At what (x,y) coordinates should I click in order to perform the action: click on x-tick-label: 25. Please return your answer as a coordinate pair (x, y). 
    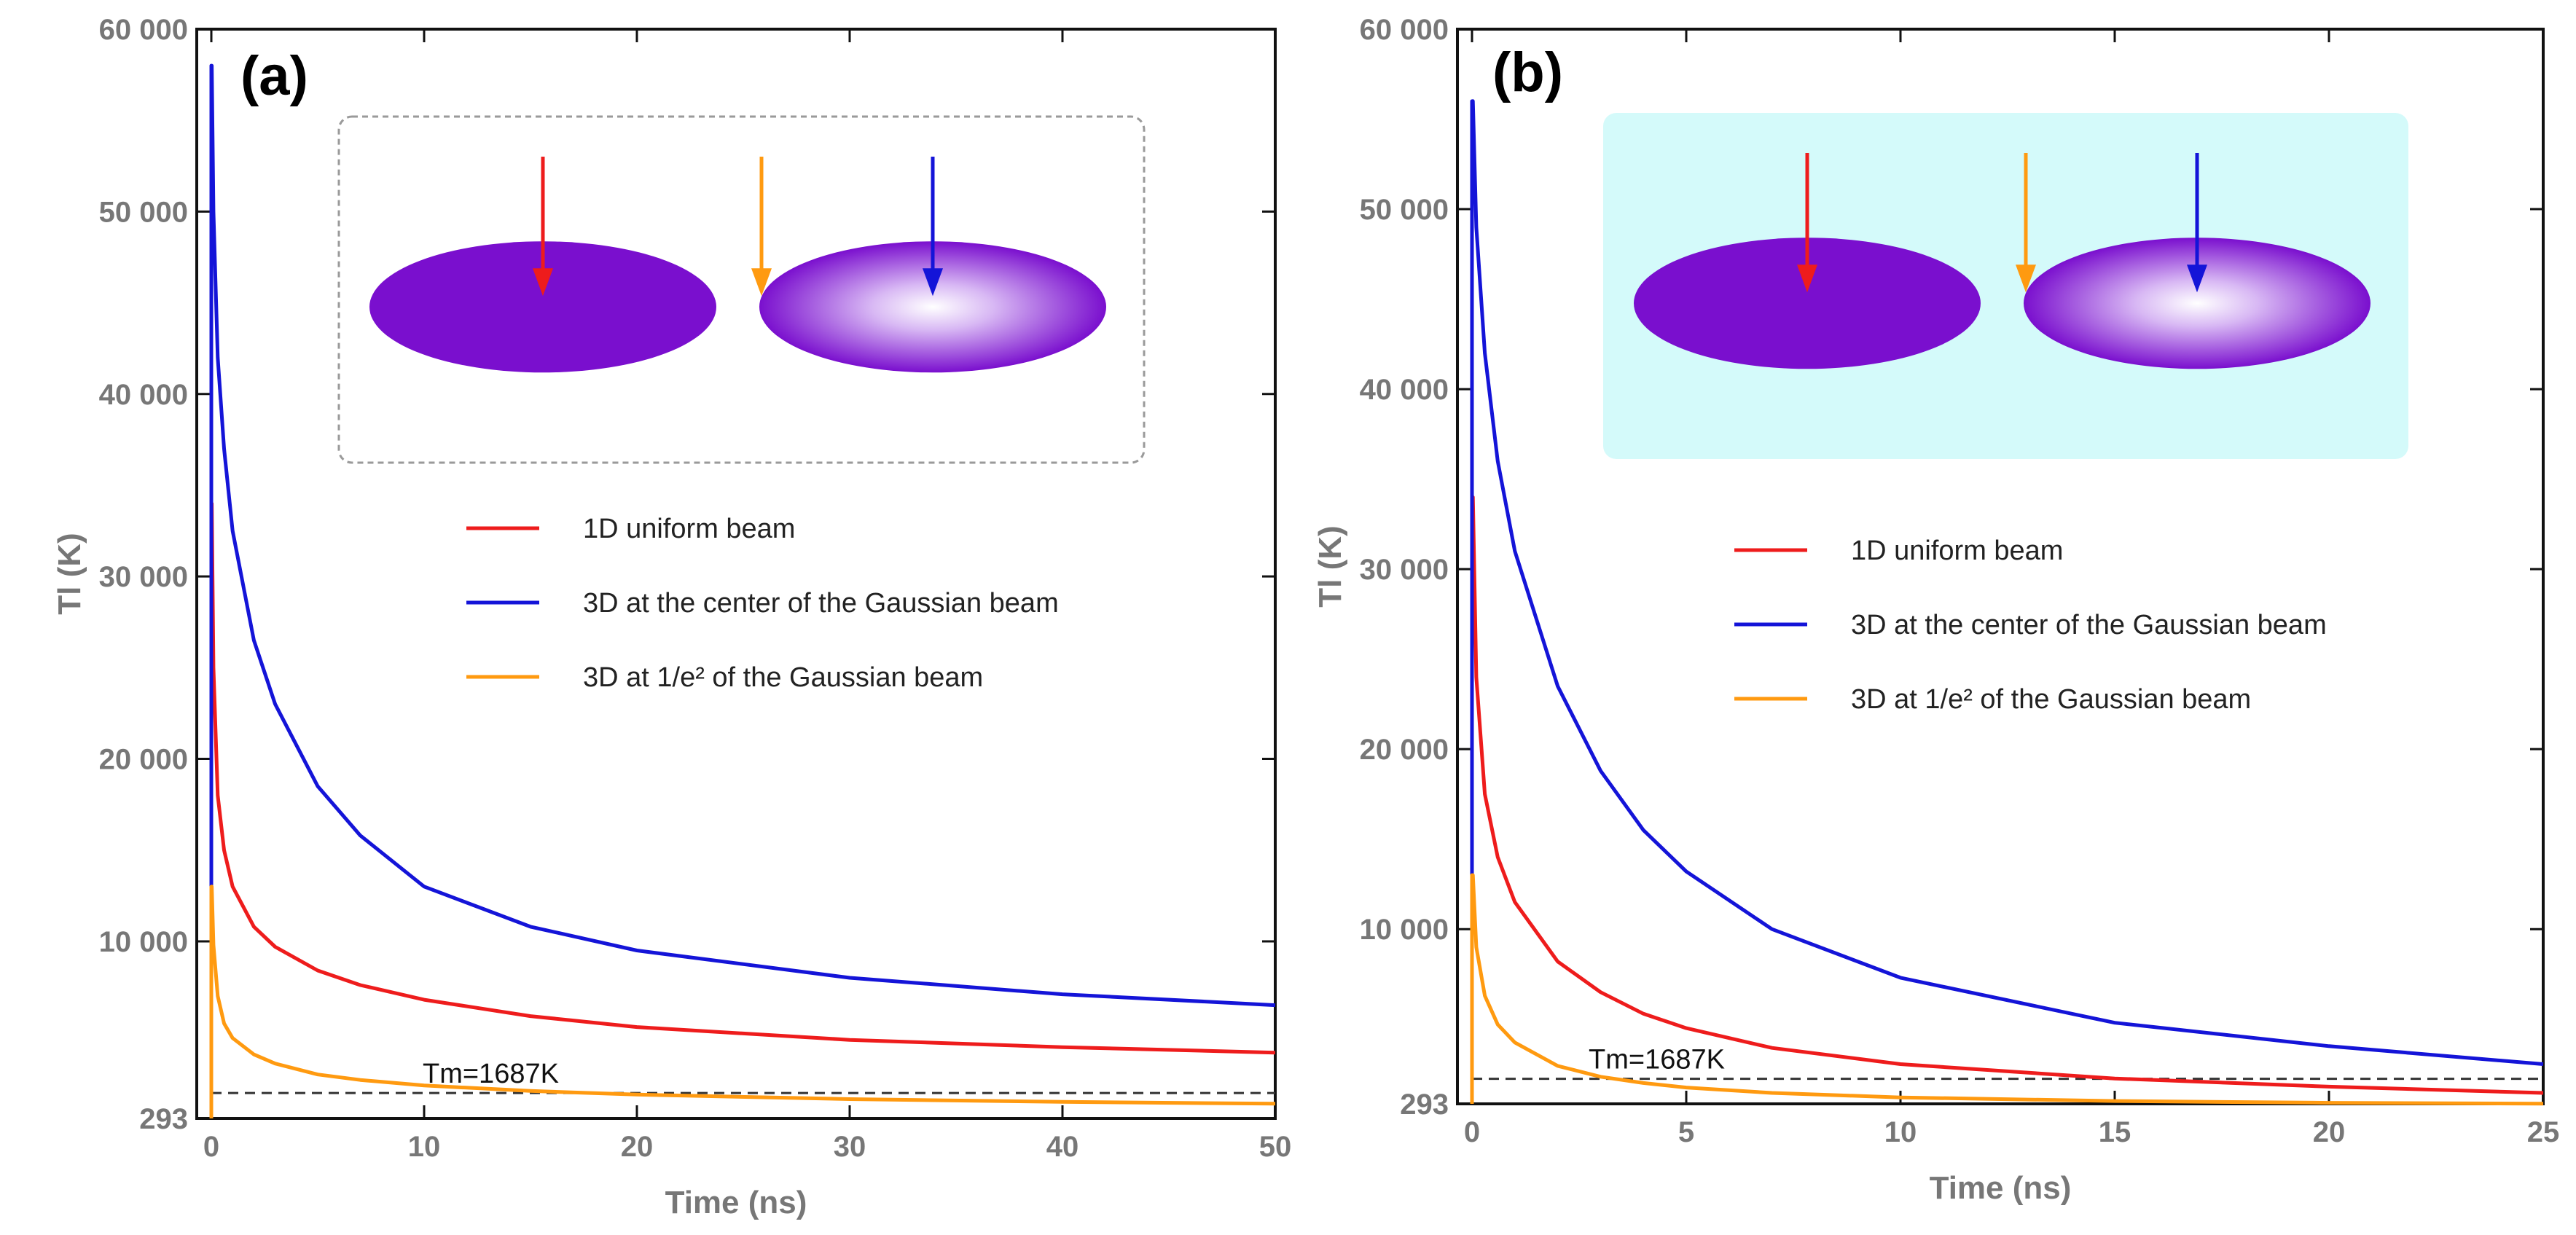
    Looking at the image, I should click on (2543, 1132).